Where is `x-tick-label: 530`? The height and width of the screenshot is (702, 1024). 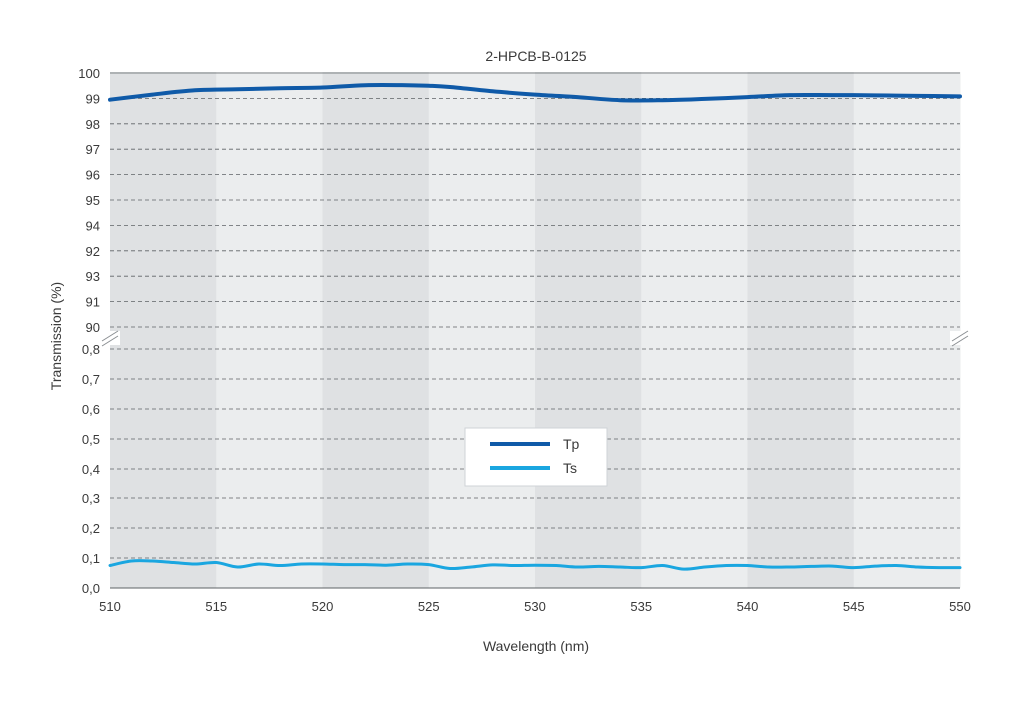
x-tick-label: 530 is located at coordinates (535, 606).